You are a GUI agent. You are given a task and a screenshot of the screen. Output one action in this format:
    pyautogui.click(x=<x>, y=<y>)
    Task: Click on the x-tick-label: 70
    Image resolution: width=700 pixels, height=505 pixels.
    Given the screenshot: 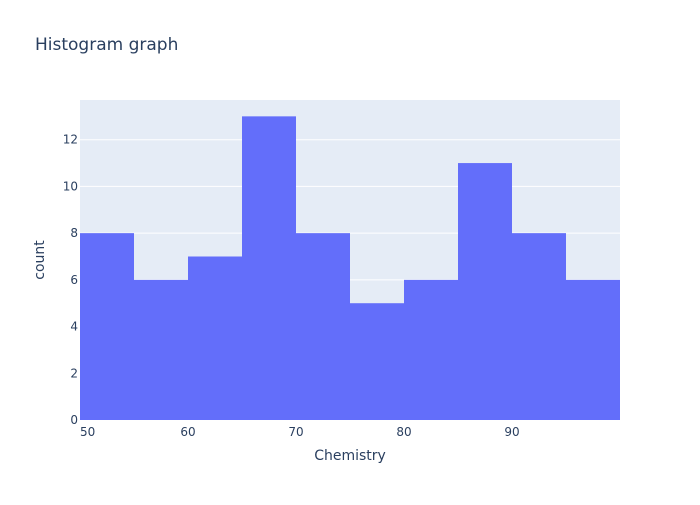 What is the action you would take?
    pyautogui.click(x=295, y=432)
    